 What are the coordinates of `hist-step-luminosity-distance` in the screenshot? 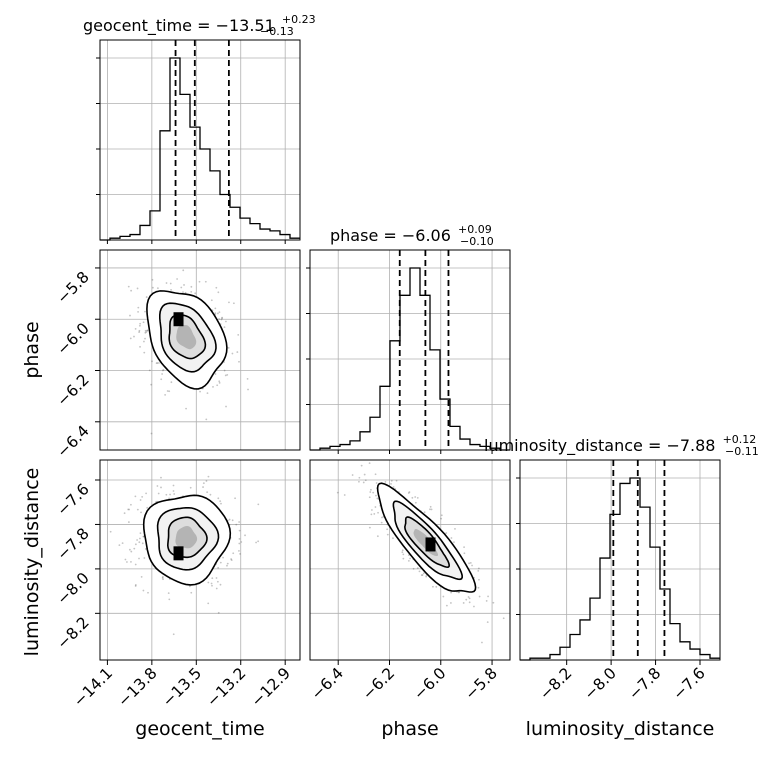 It's located at (620, 569).